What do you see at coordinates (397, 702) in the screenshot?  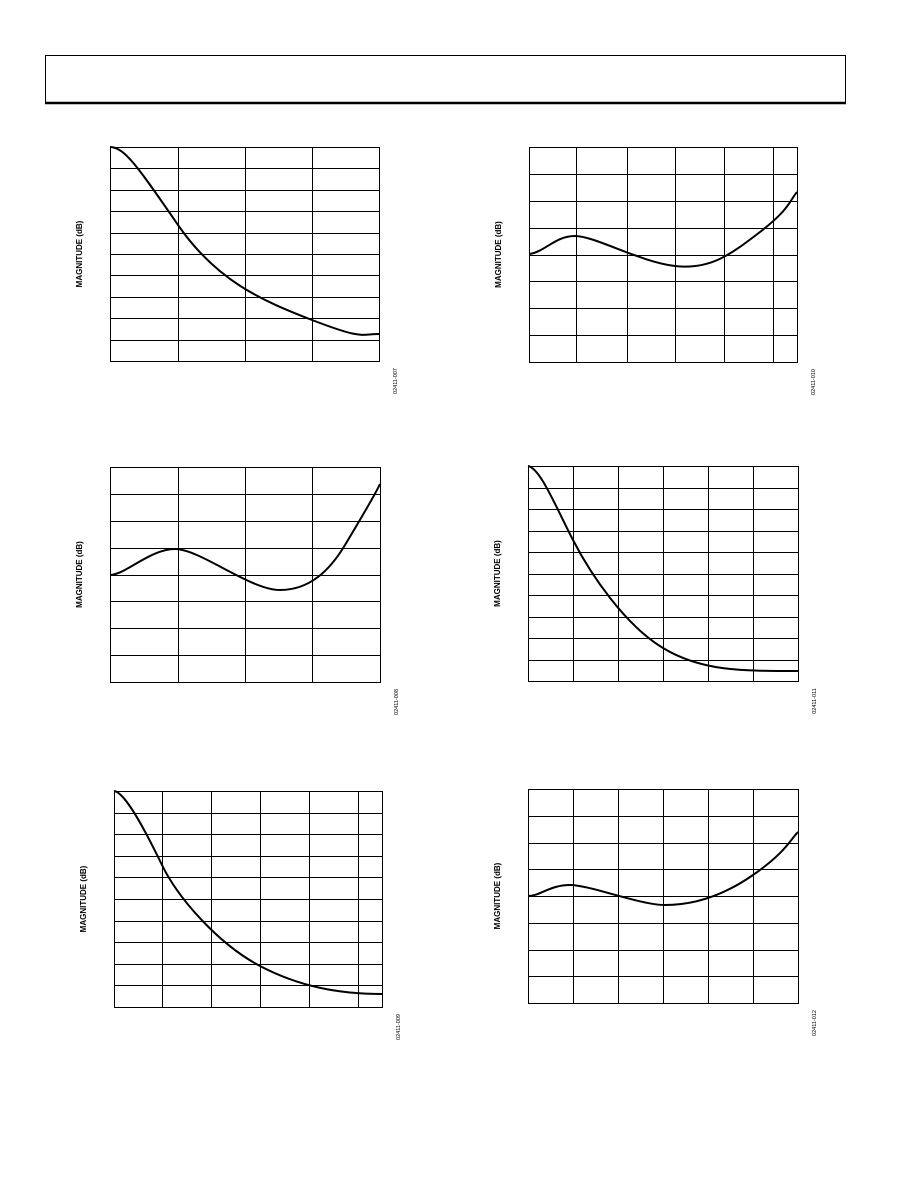 I see `figure-id: 02411-008` at bounding box center [397, 702].